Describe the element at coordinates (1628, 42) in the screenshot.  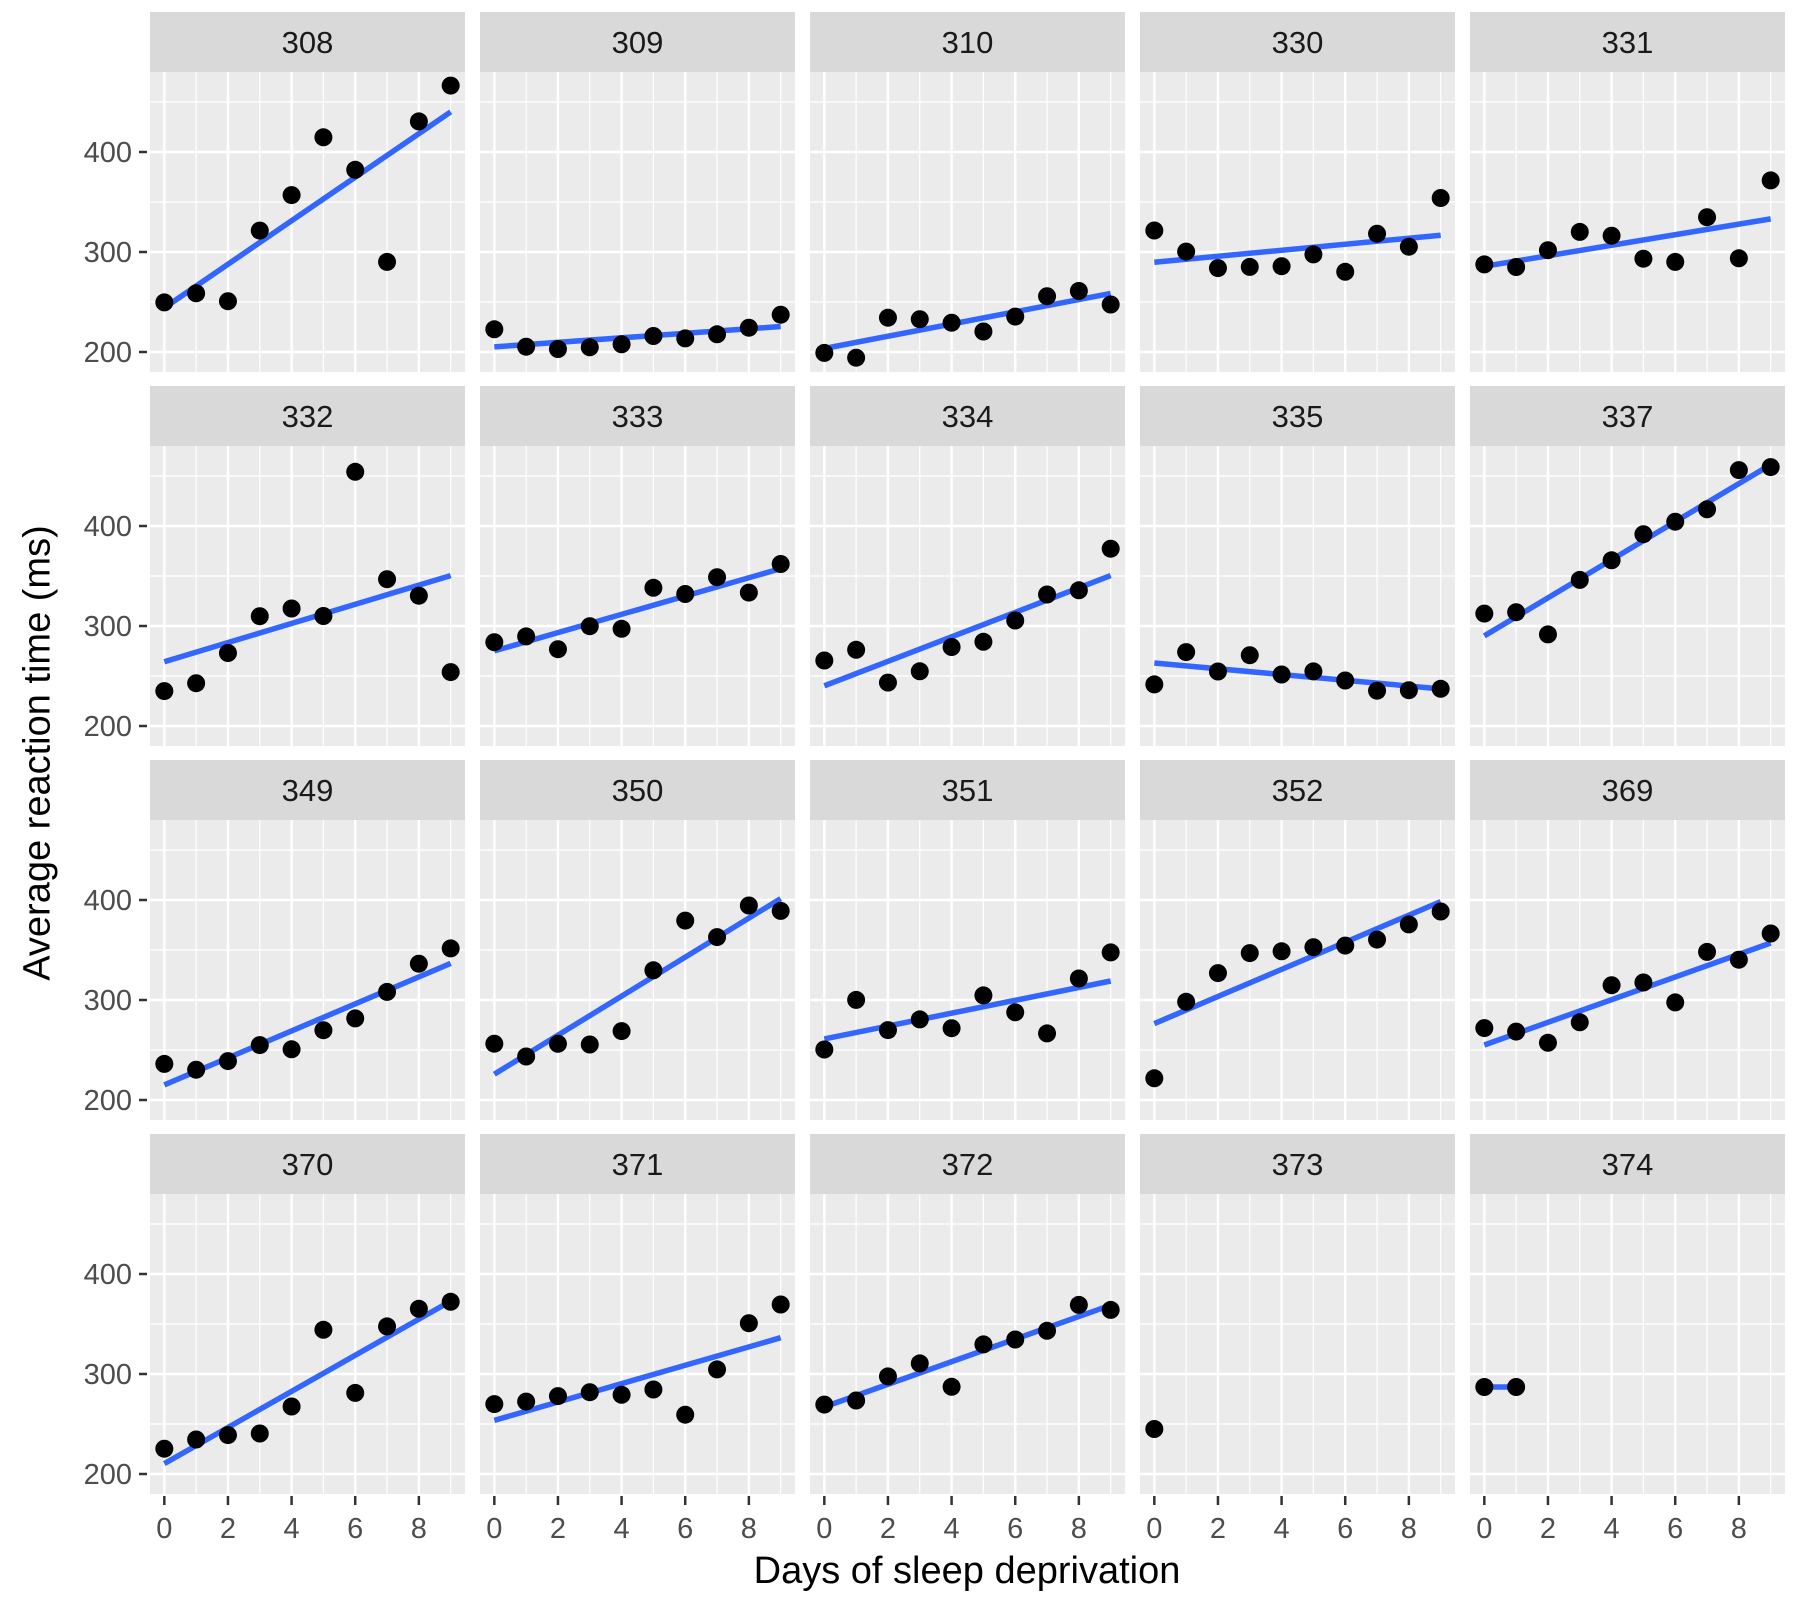
I see `facet-strip-label: 331` at that location.